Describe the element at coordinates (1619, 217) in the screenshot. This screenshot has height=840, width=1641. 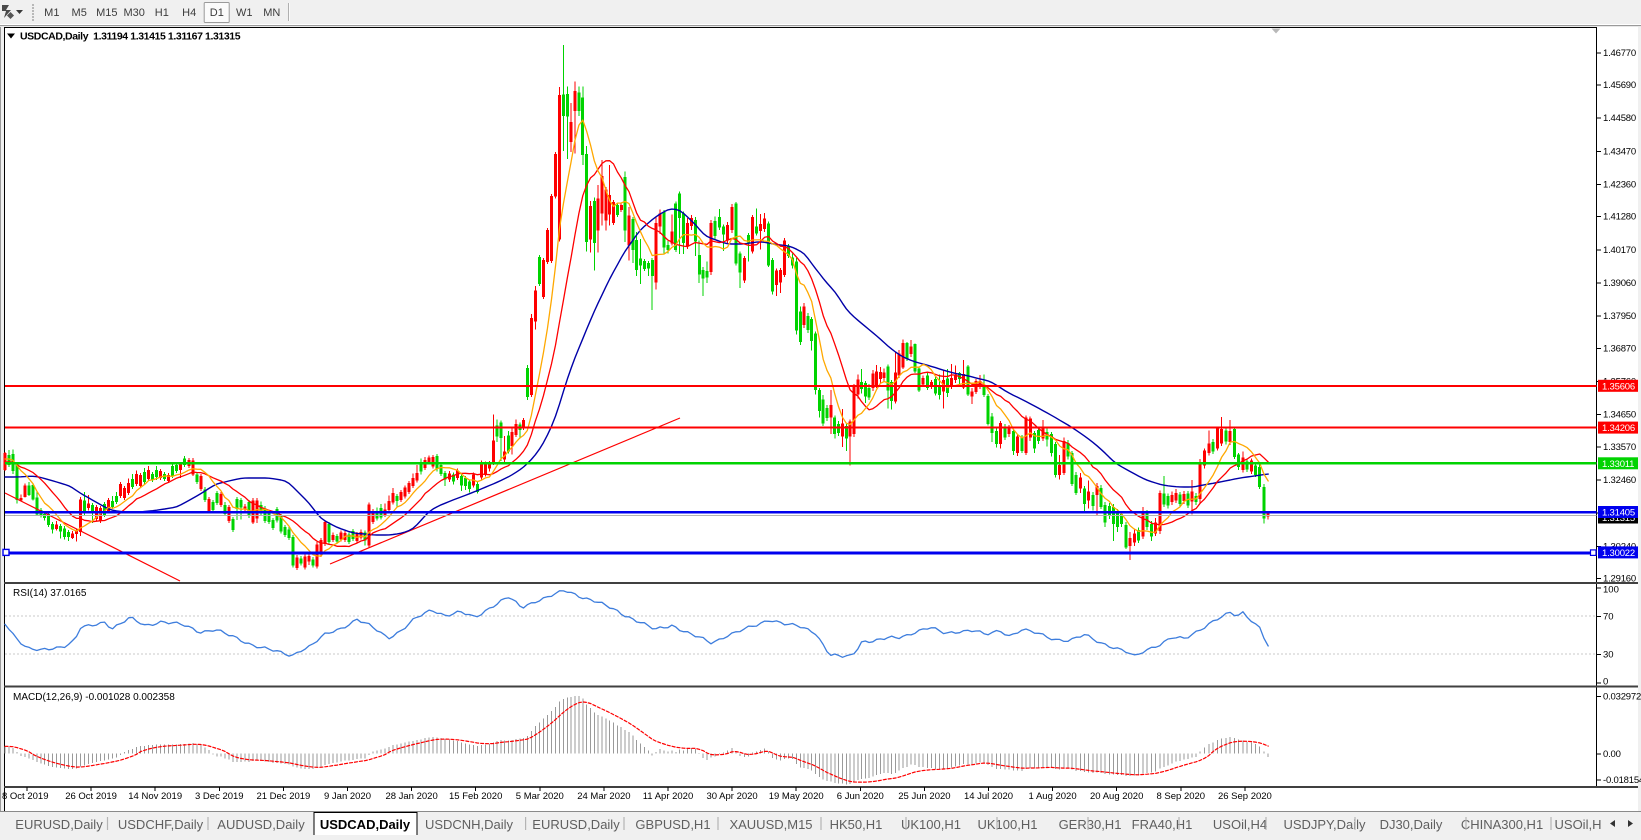
I see `svg-text: 1.41280` at that location.